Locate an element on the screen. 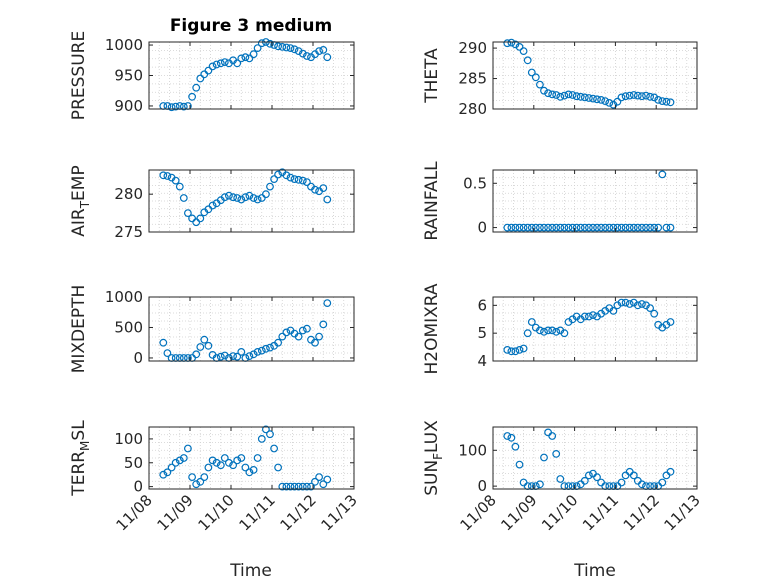 The height and width of the screenshot is (583, 778). y-tick-label: 4 is located at coordinates (482, 361).